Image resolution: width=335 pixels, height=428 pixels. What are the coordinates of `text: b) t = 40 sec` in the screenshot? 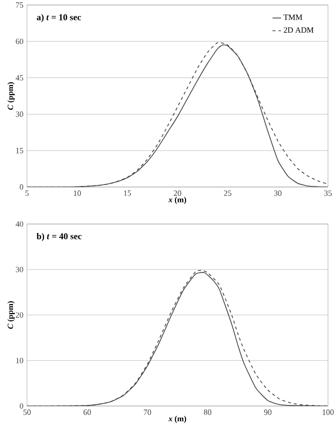 It's located at (59, 237).